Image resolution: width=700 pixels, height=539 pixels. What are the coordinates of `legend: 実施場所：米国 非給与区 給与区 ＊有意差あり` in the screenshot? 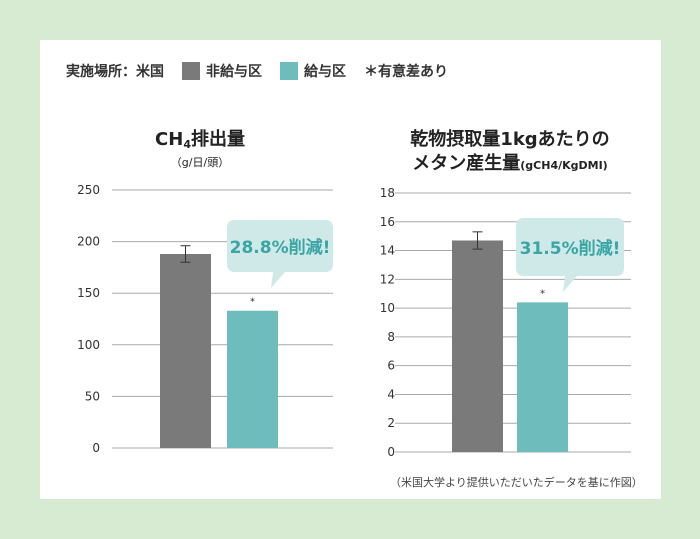 It's located at (257, 71).